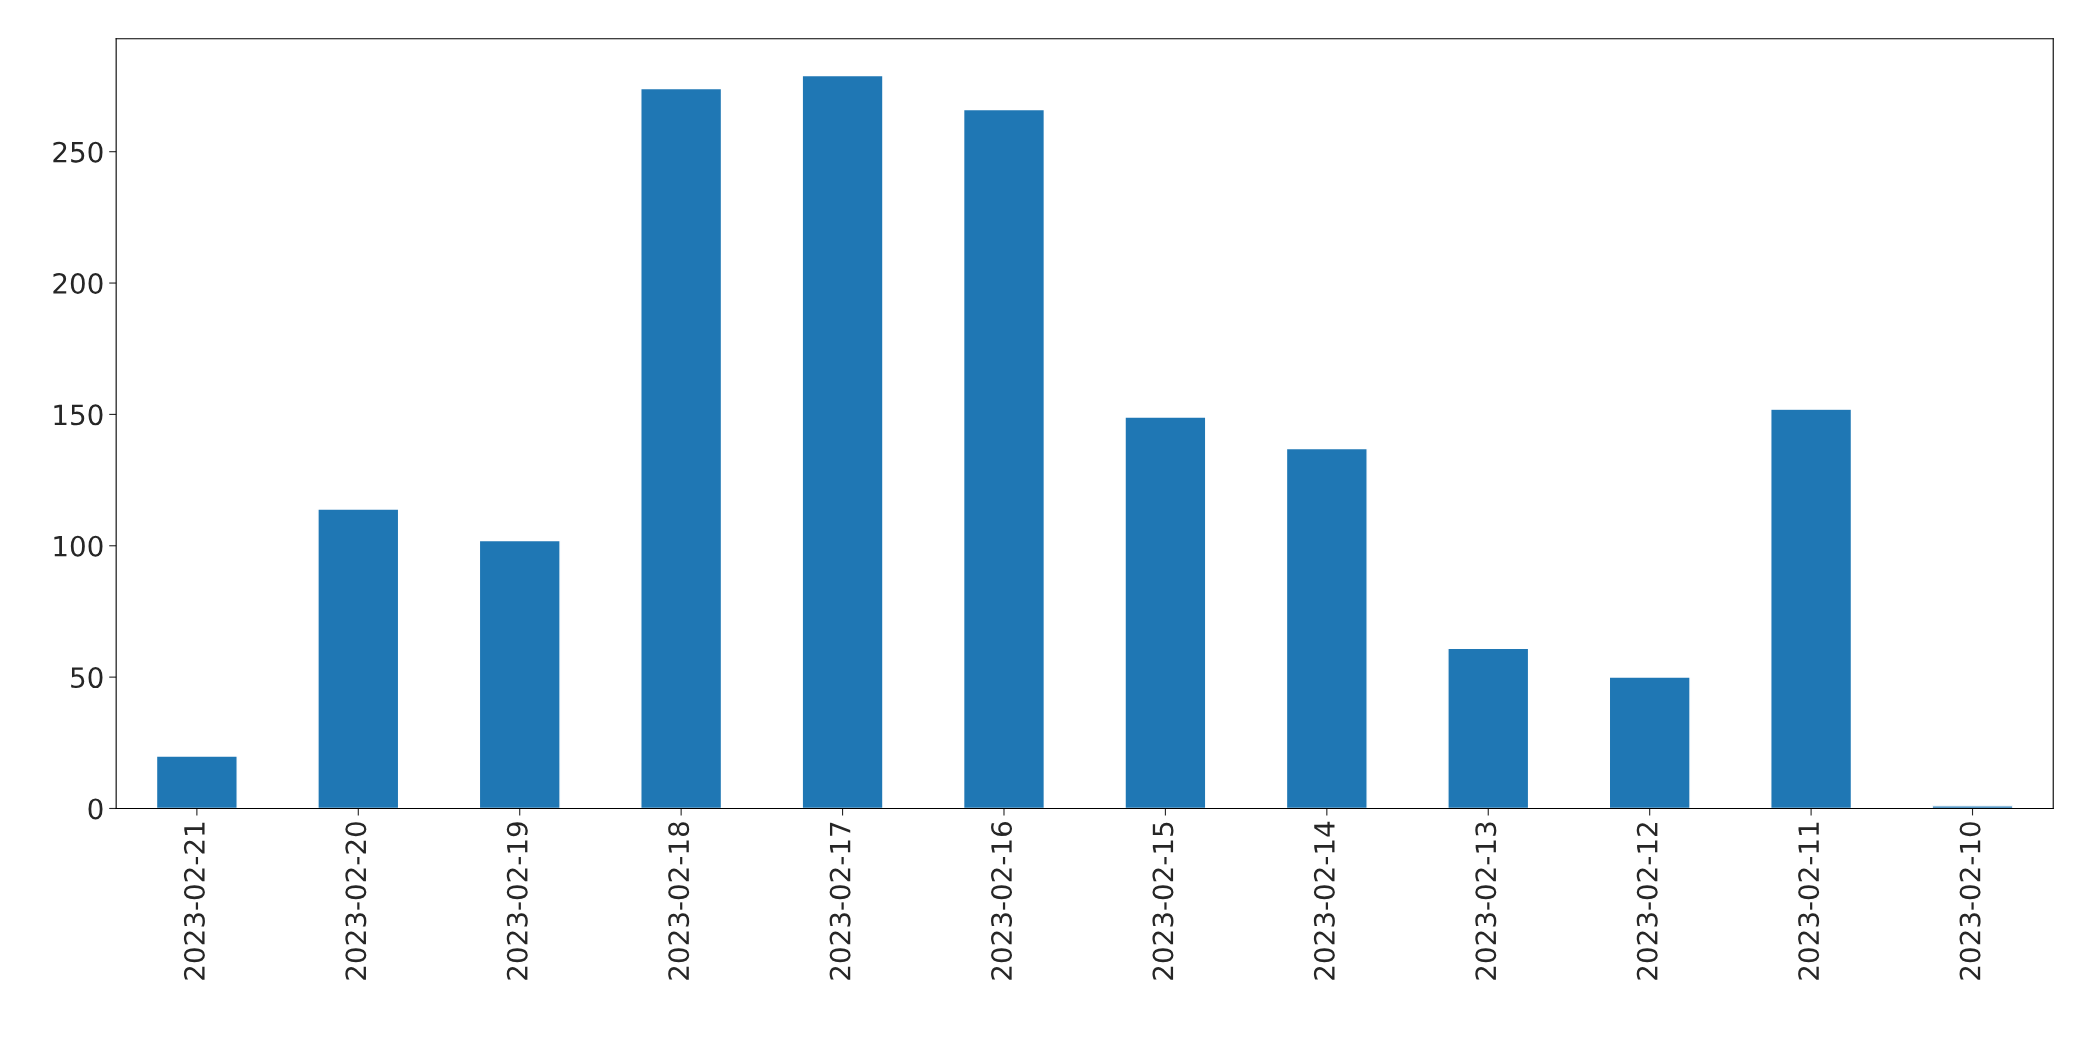 This screenshot has width=2093, height=1061. I want to click on x-tick-label: 2023-02-15, so click(1163, 901).